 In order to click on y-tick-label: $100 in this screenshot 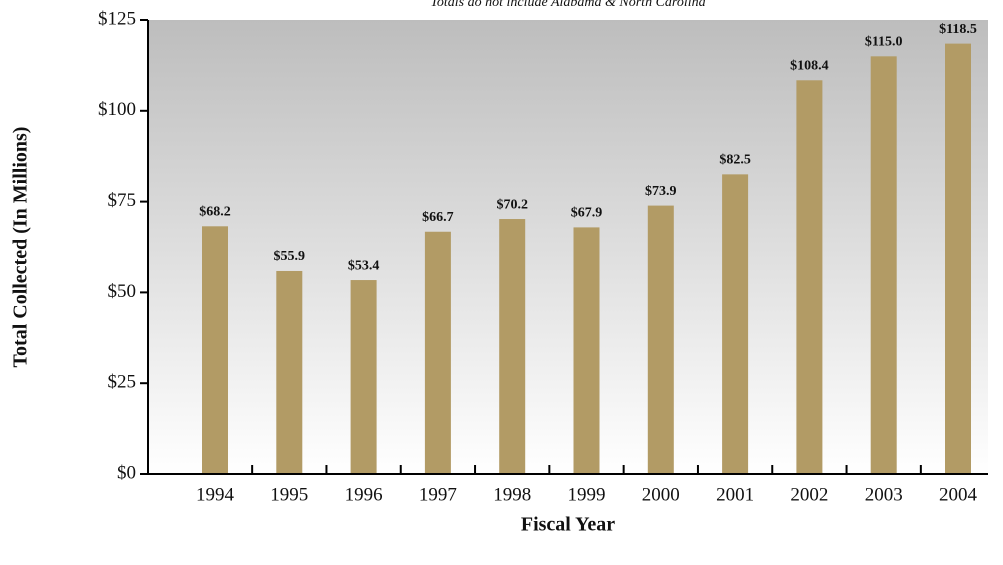, I will do `click(117, 109)`.